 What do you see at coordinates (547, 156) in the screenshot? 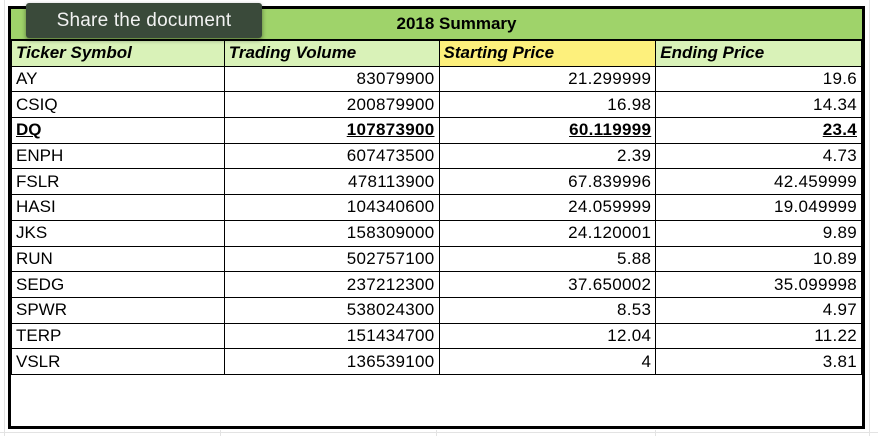
I see `cell-start-price: 2.39` at bounding box center [547, 156].